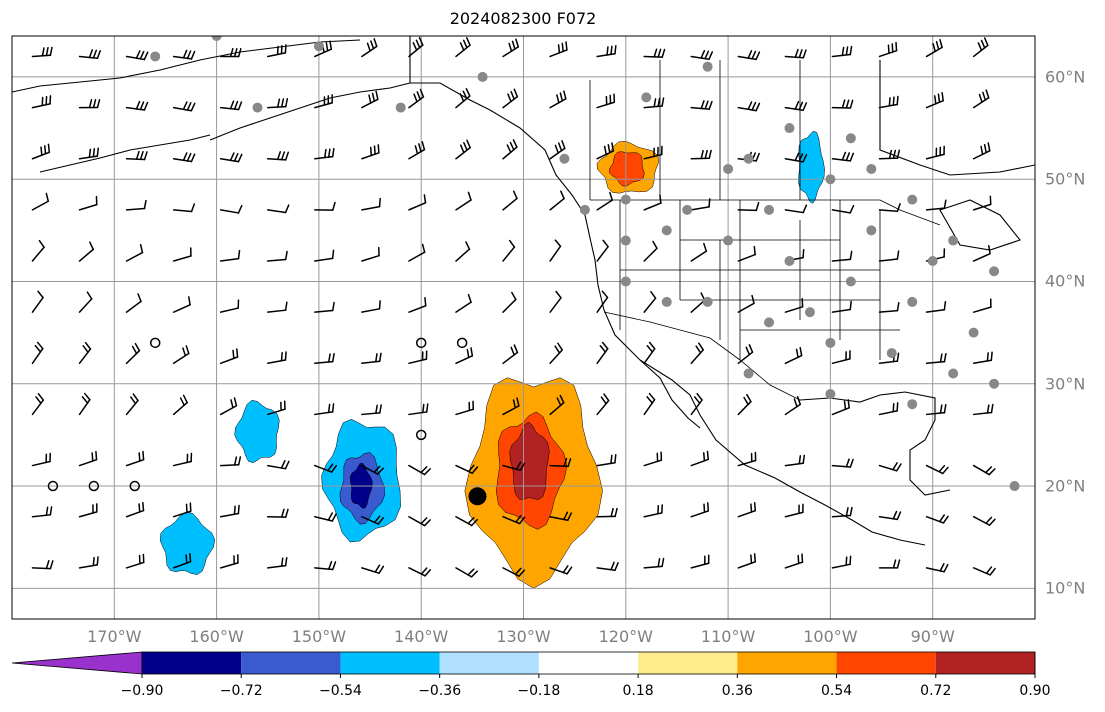 The image size is (1105, 712). I want to click on colorbar-tick-label: −0.36, so click(440, 691).